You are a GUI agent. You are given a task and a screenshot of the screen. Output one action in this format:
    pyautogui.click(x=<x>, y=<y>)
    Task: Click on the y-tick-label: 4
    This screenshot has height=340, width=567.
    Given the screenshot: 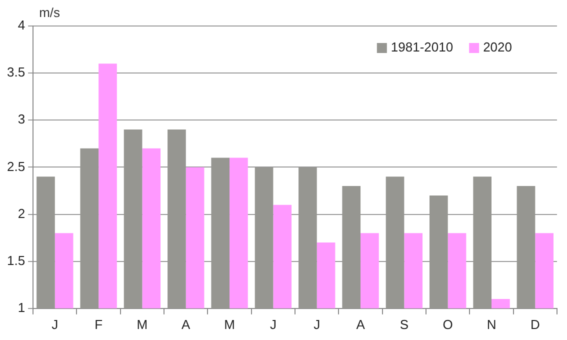 What is the action you would take?
    pyautogui.click(x=22, y=25)
    